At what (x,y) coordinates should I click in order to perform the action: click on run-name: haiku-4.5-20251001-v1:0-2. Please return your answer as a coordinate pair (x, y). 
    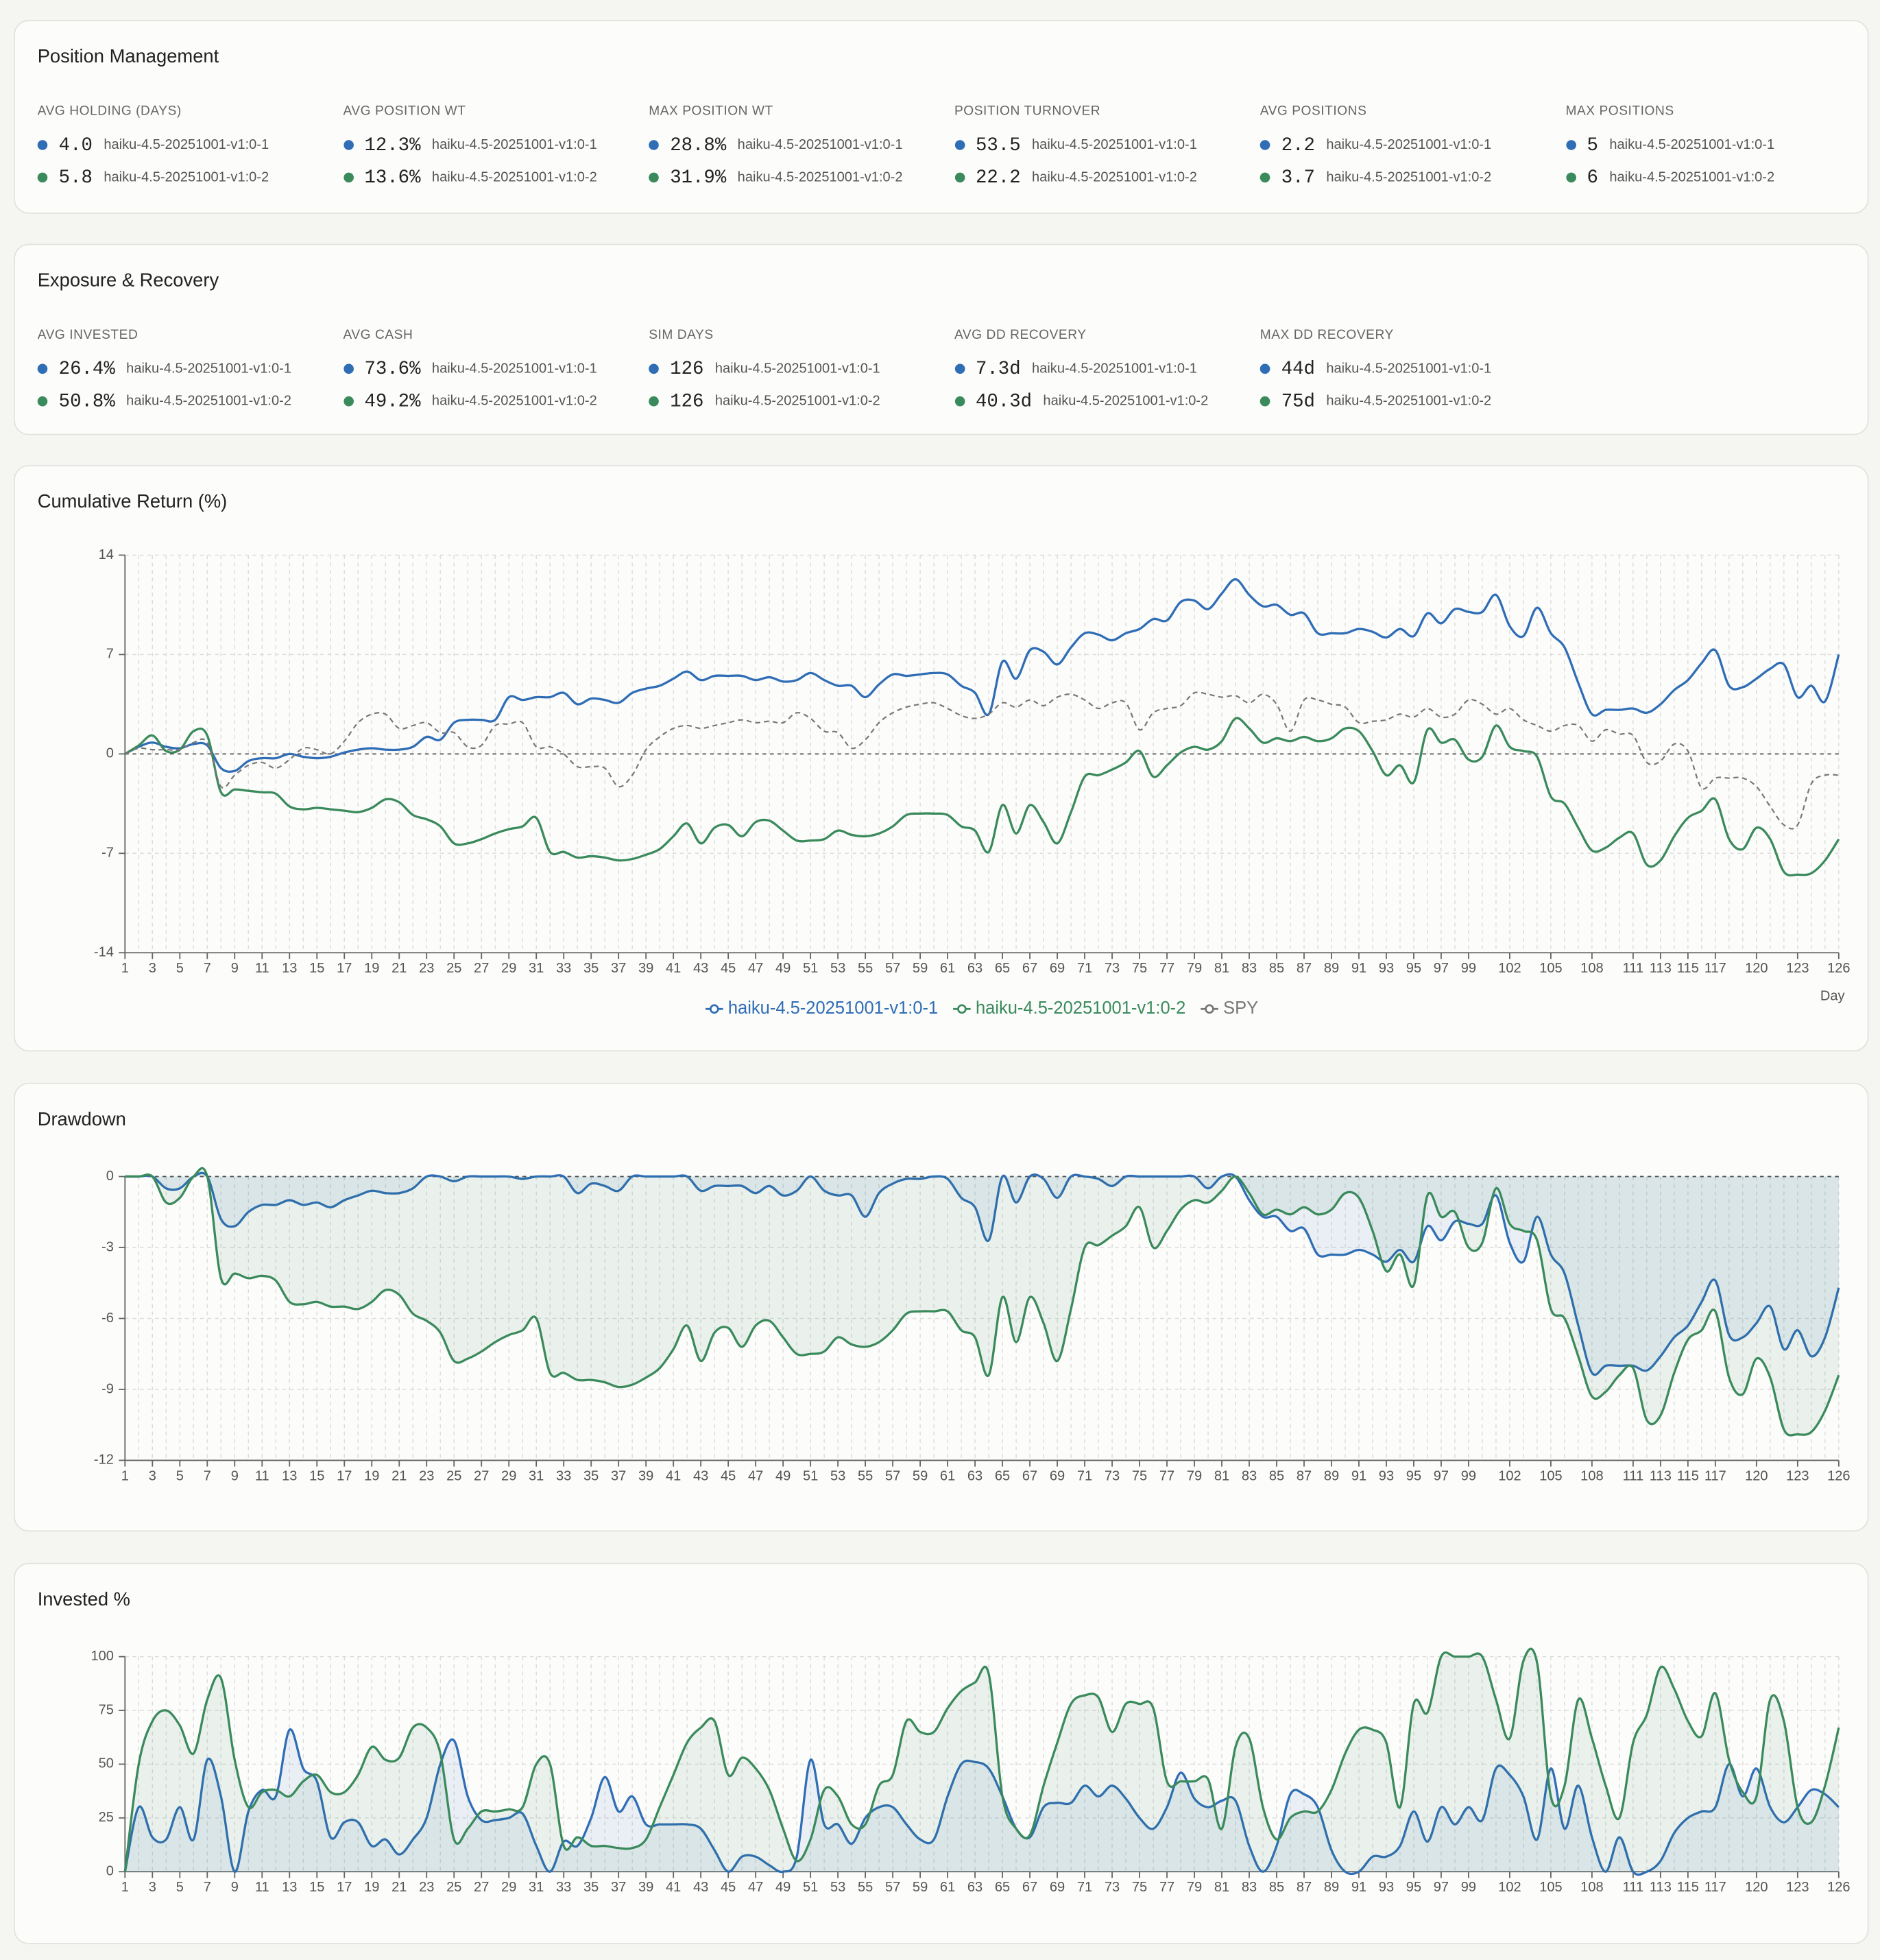
    Looking at the image, I should click on (208, 401).